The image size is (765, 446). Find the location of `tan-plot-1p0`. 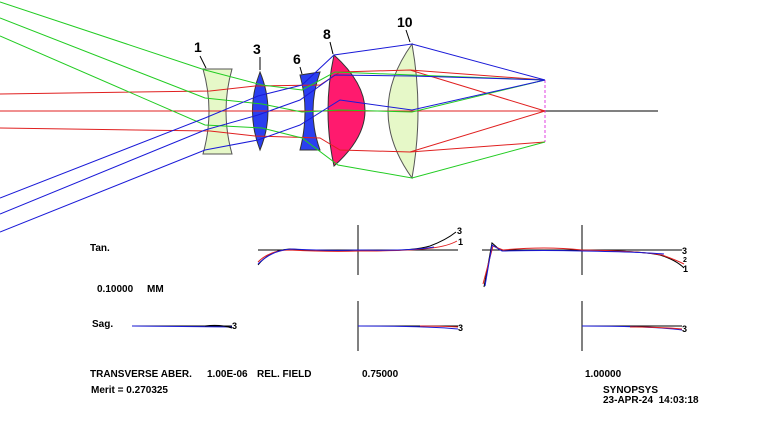

tan-plot-1p0 is located at coordinates (583, 256).